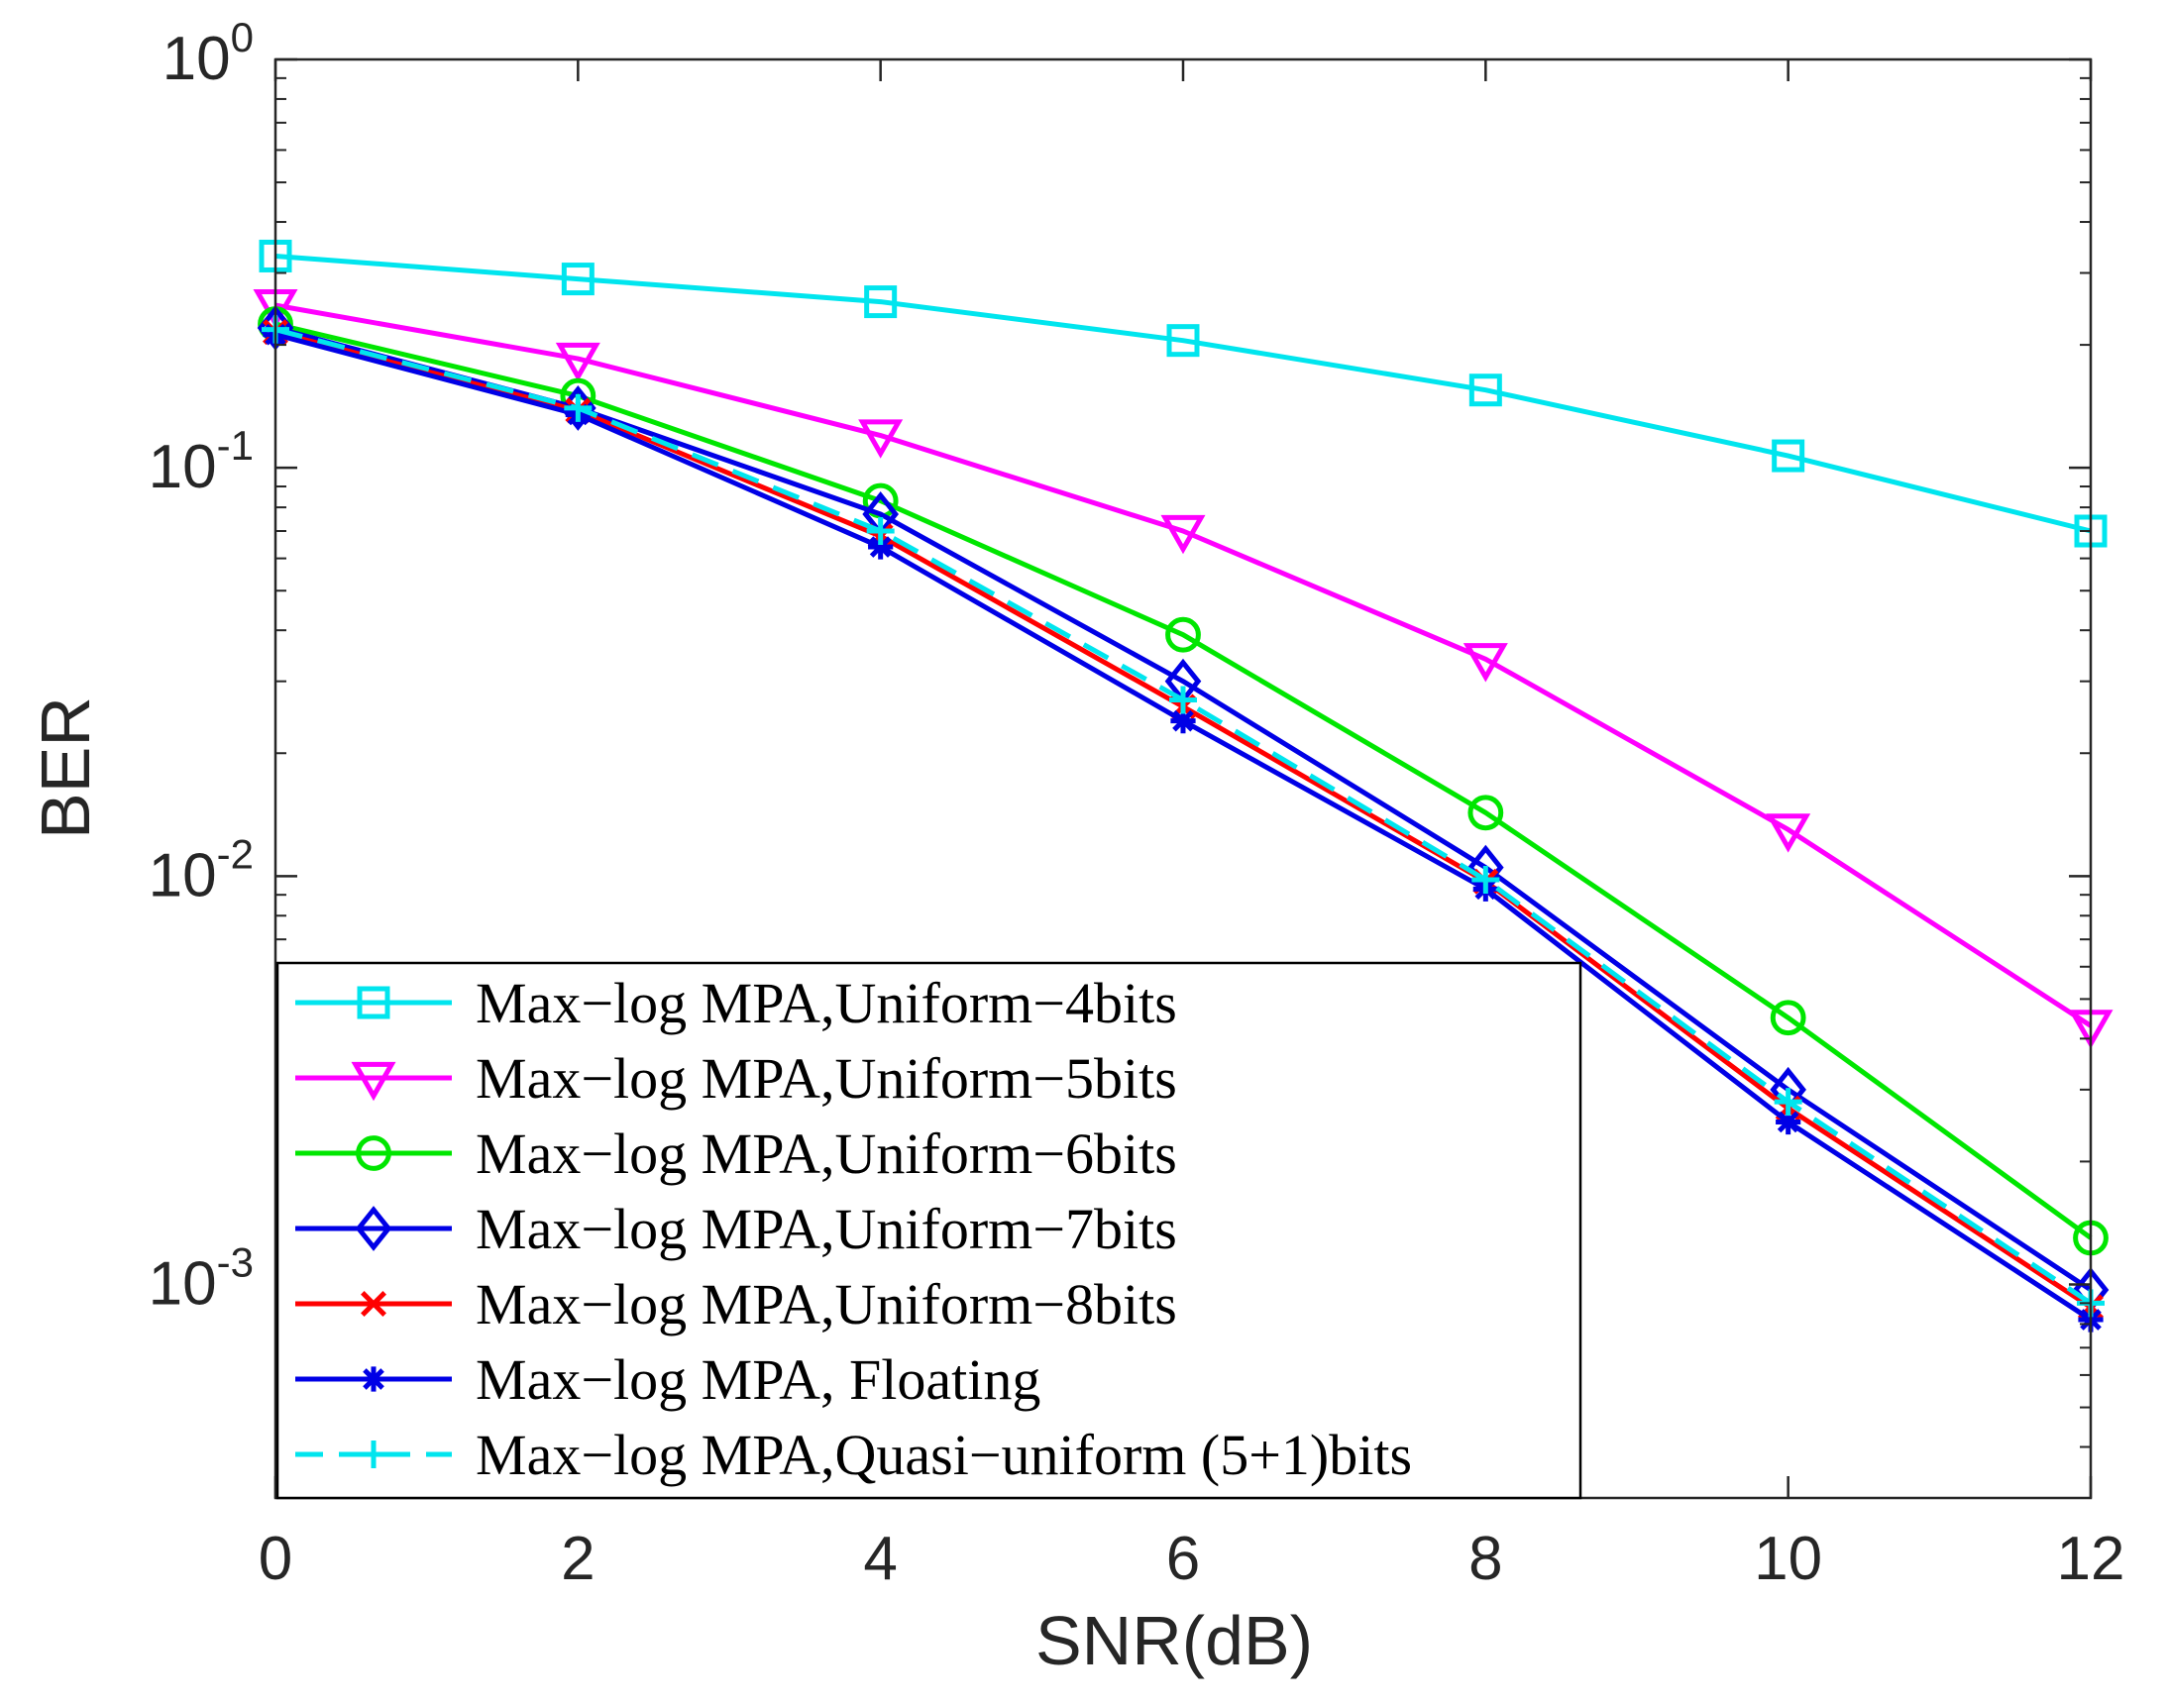  I want to click on x-axis-title: SNR(dB), so click(1174, 1640).